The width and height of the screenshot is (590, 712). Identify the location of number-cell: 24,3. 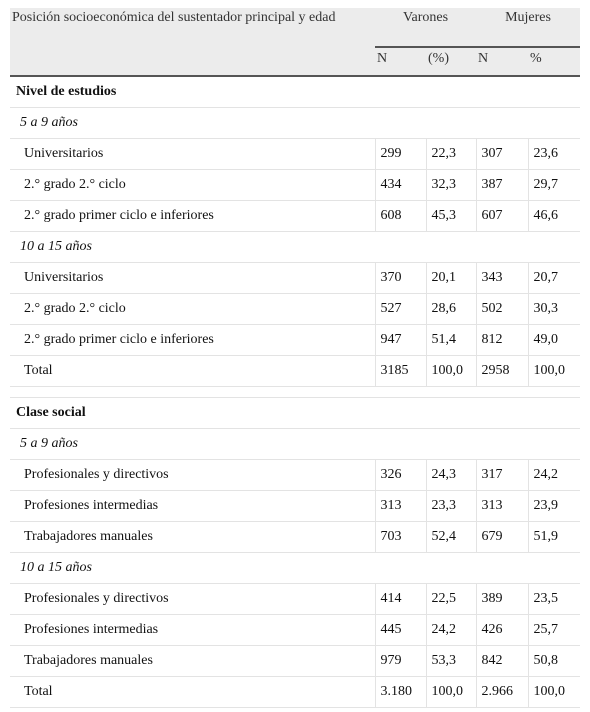
(451, 475).